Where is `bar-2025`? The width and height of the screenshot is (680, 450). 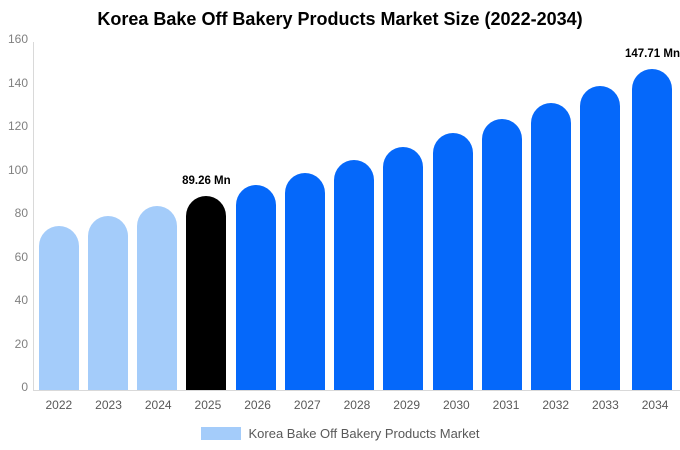
bar-2025 is located at coordinates (206, 293).